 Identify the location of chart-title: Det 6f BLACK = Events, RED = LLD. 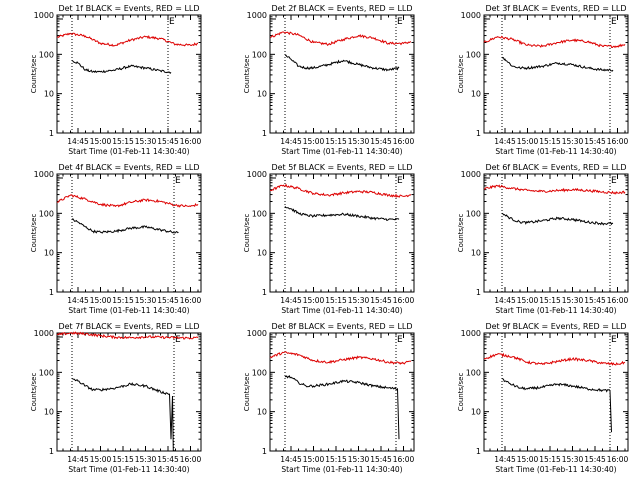
(555, 167).